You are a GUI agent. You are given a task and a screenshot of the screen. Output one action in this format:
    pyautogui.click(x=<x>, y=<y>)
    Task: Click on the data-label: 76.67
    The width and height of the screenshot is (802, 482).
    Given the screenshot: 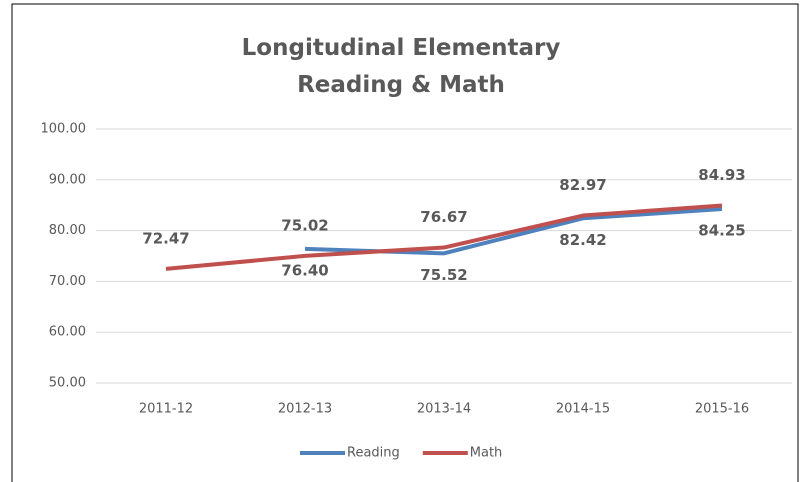 What is the action you would take?
    pyautogui.click(x=443, y=217)
    